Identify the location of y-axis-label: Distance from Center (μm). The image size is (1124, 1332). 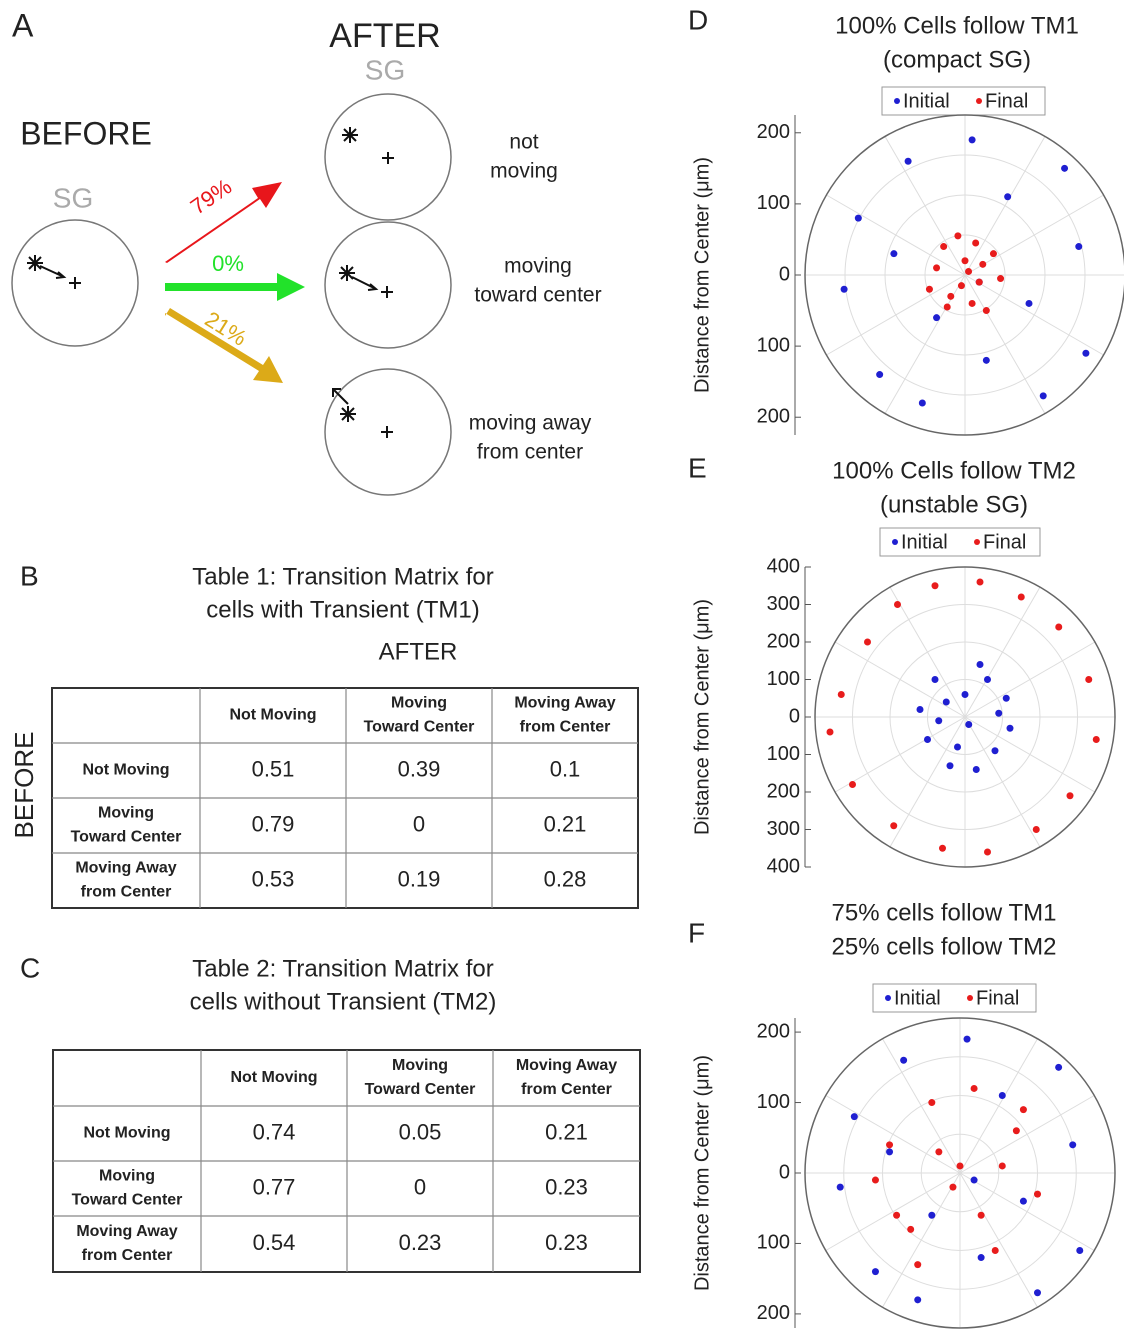
(702, 717).